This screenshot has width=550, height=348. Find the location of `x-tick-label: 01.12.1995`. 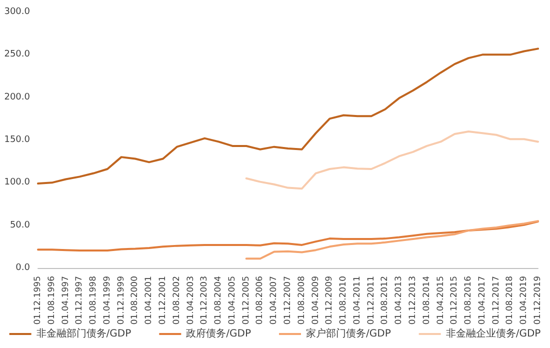

x-tick-label: 01.12.1995 is located at coordinates (38, 300).